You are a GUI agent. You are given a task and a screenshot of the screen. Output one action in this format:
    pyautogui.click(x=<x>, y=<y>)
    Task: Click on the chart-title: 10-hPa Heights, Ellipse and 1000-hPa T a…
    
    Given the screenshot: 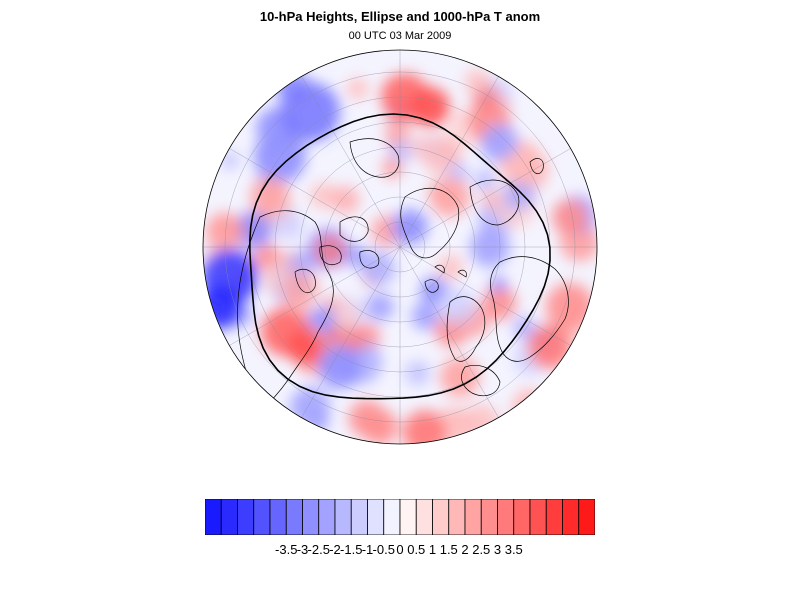 What is the action you would take?
    pyautogui.click(x=400, y=16)
    